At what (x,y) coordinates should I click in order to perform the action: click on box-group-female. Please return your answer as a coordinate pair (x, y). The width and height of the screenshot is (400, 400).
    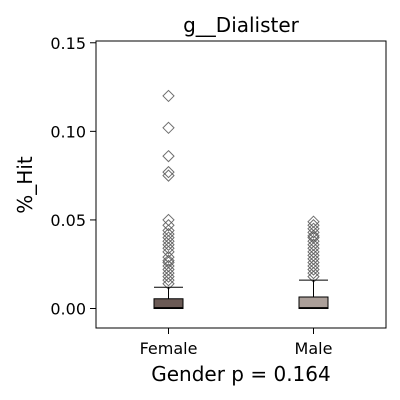
    Looking at the image, I should click on (168, 199).